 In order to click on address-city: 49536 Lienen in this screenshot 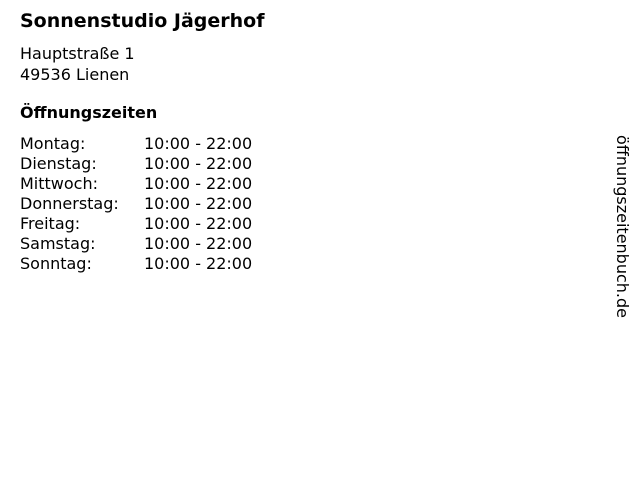, I will do `click(75, 74)`.